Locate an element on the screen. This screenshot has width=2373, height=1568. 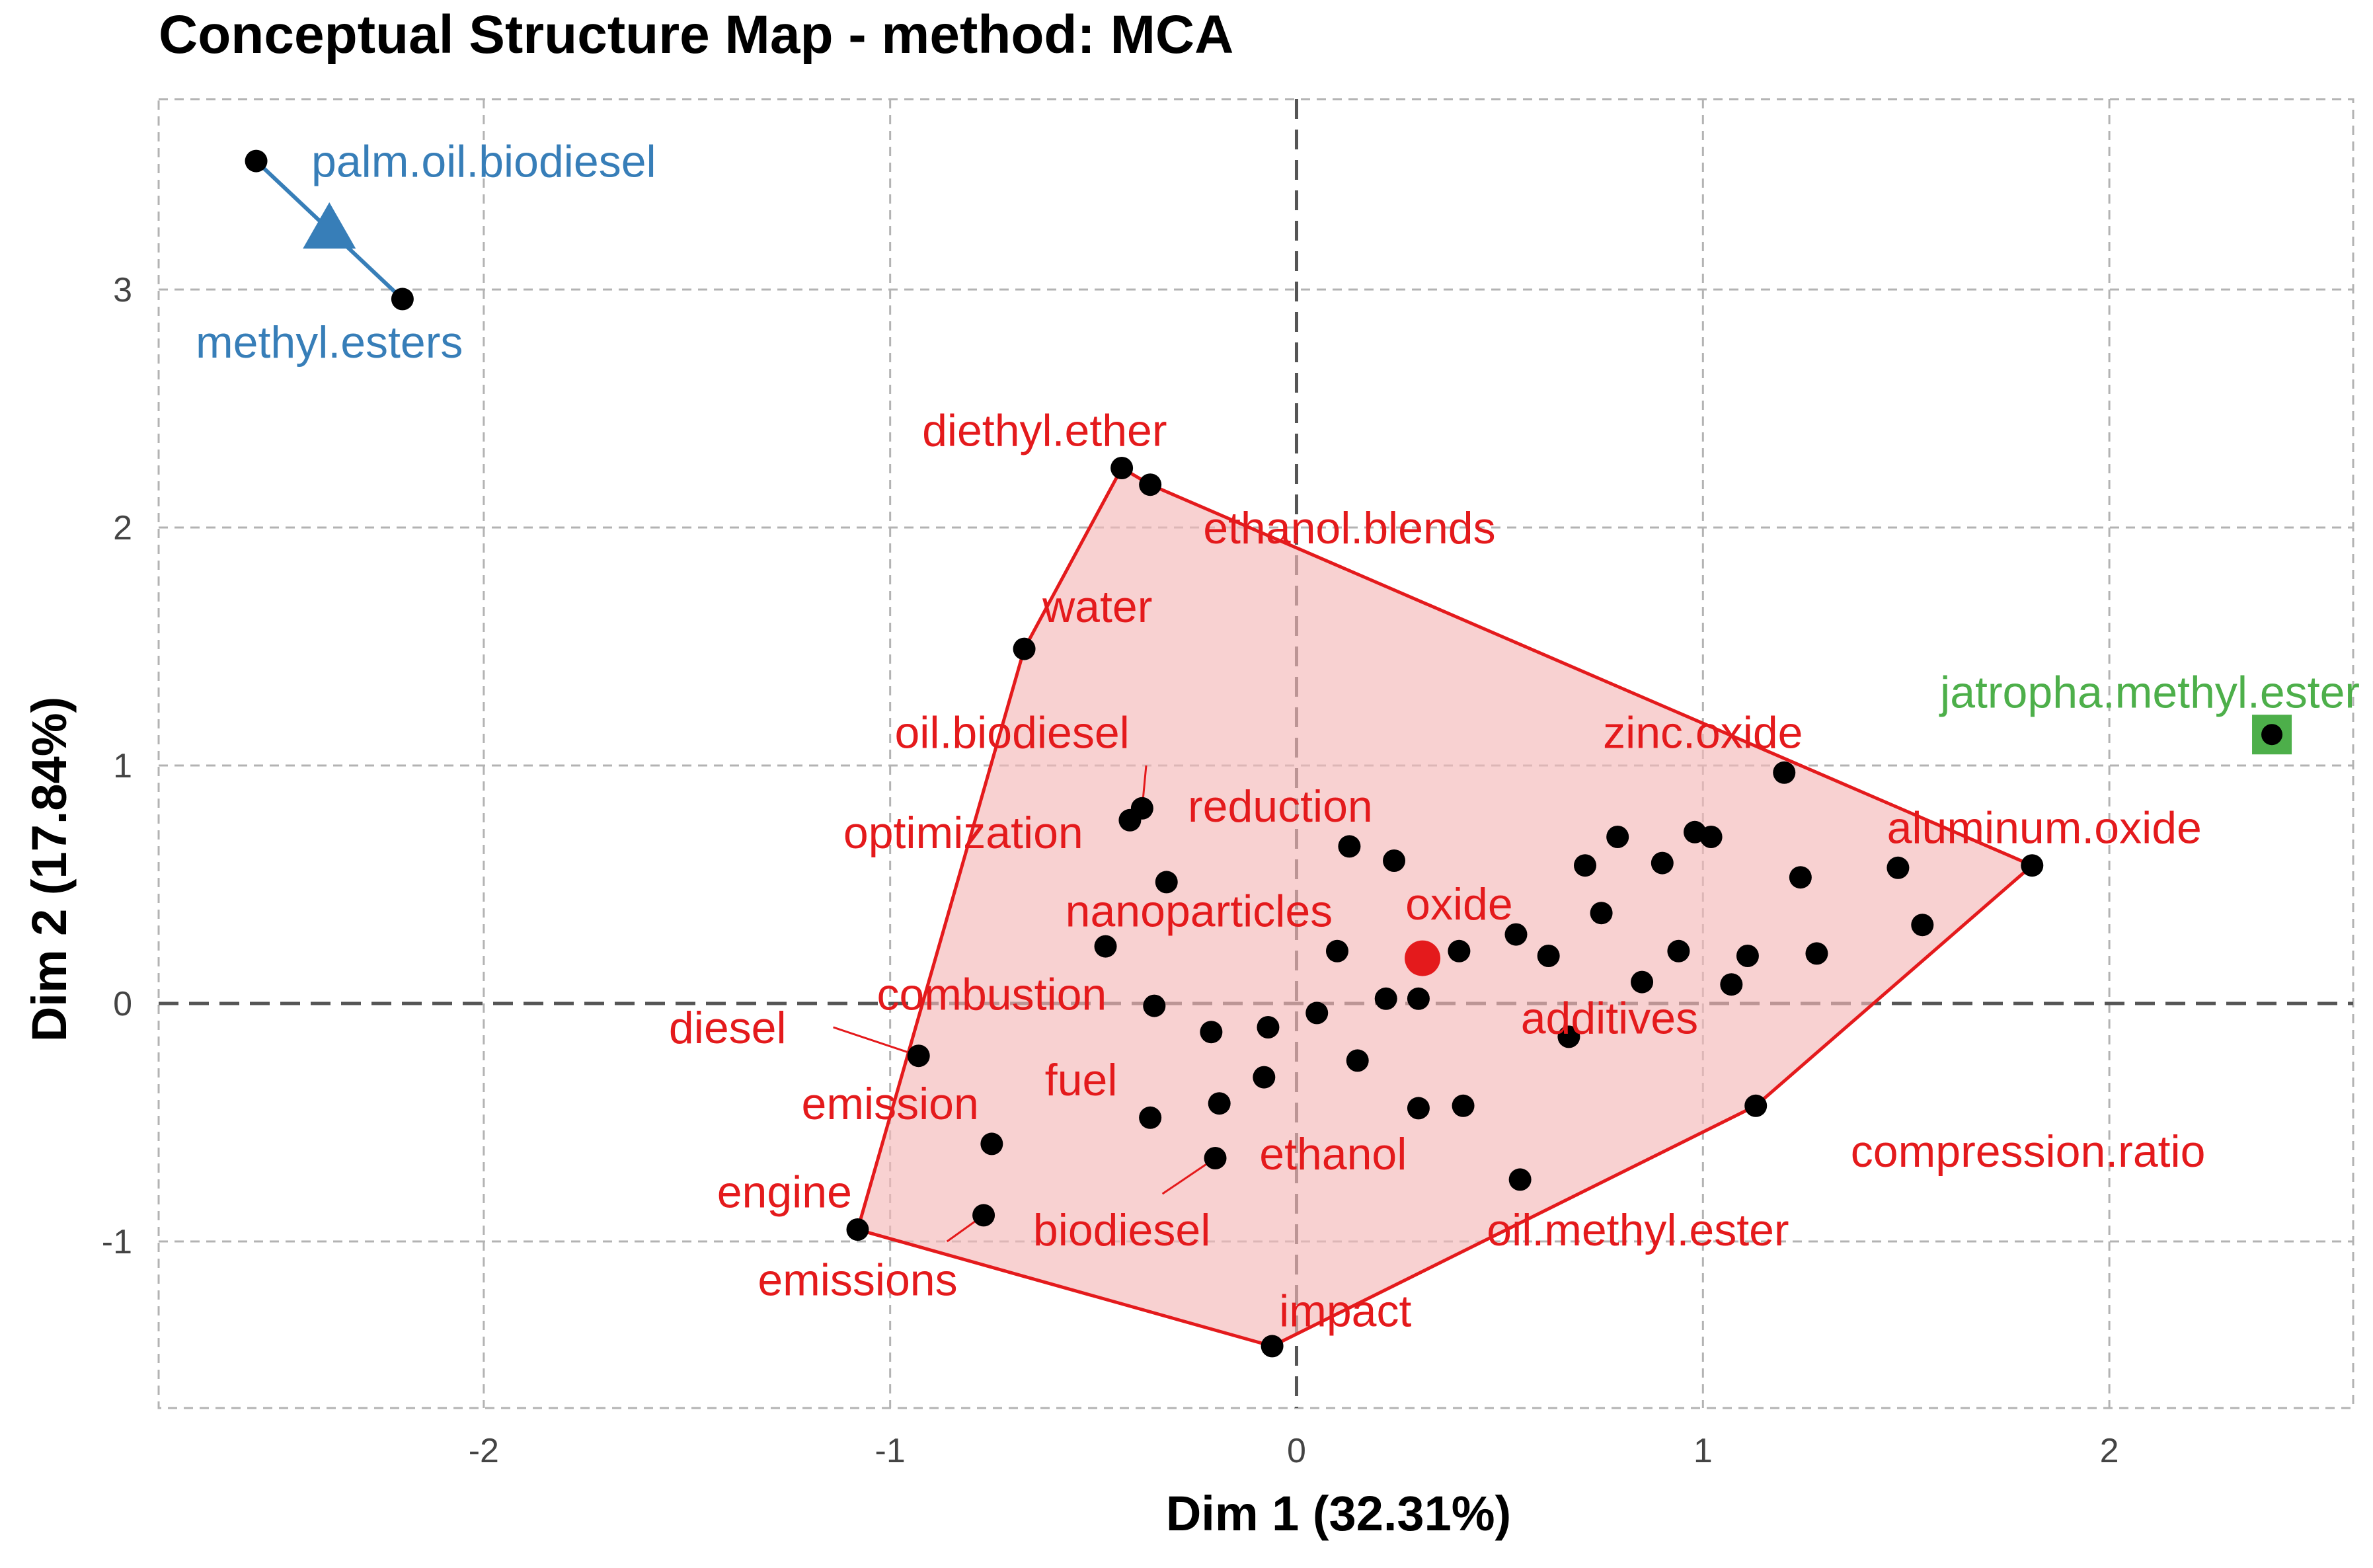
x-axis-title: Dim 1 (32.31%) is located at coordinates (1338, 1513).